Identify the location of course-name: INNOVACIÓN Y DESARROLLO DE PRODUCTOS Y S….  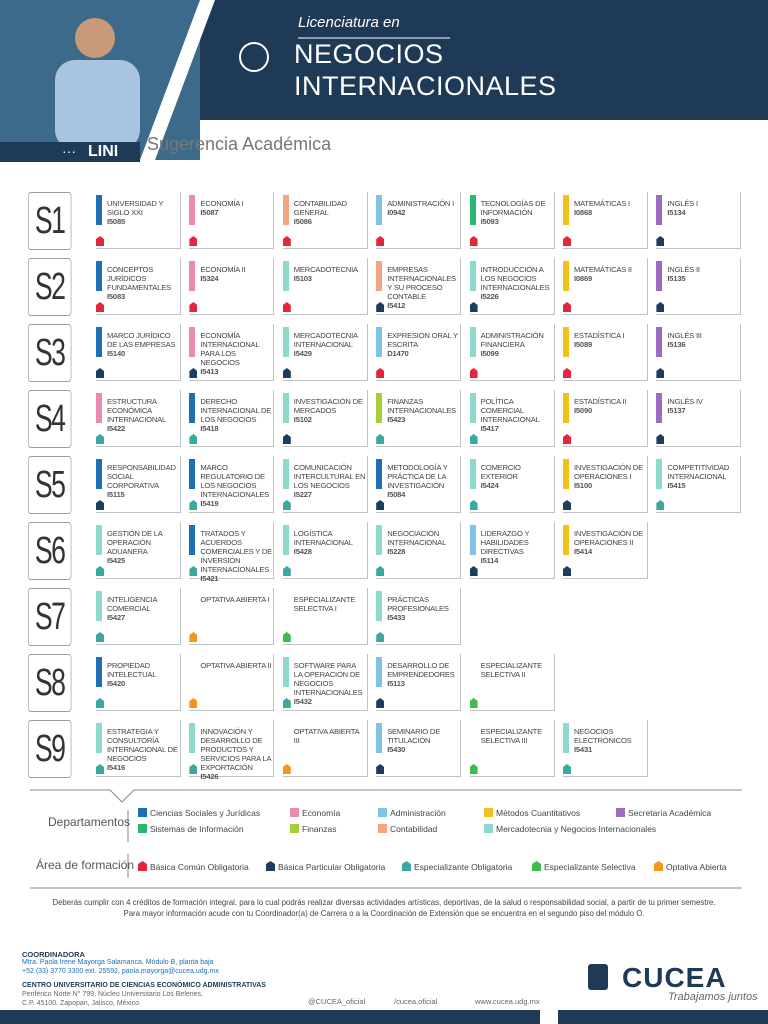
(235, 749).